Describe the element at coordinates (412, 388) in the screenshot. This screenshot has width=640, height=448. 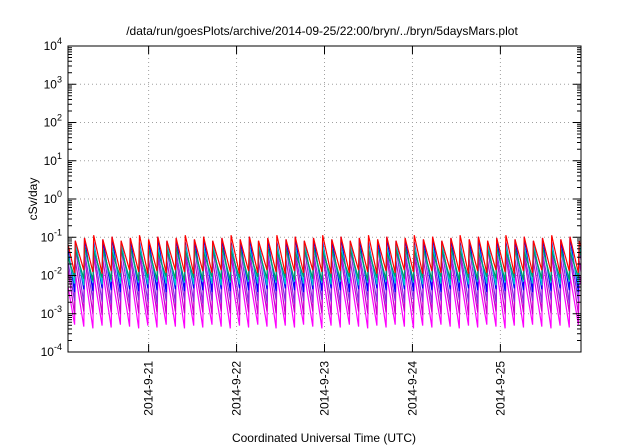
I see `x-tick-label: 2014-9-24` at that location.